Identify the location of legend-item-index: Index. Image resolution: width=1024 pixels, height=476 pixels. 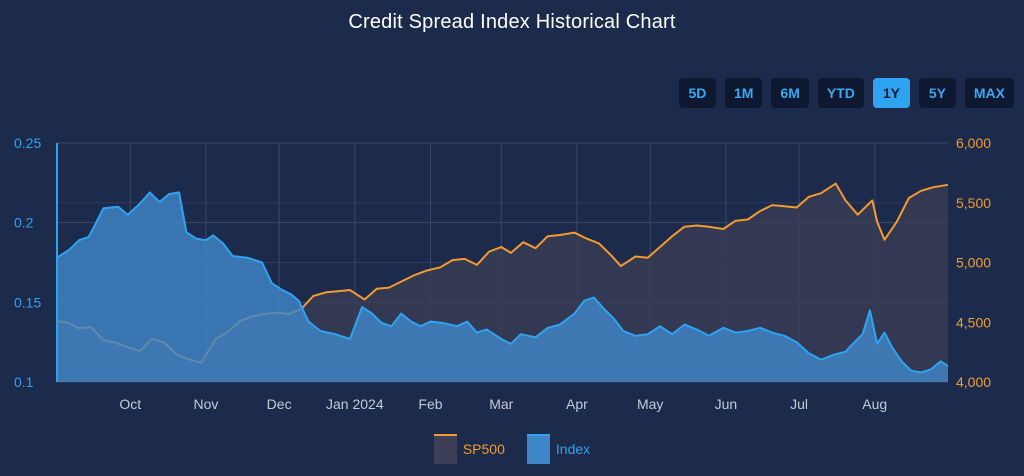
(558, 449).